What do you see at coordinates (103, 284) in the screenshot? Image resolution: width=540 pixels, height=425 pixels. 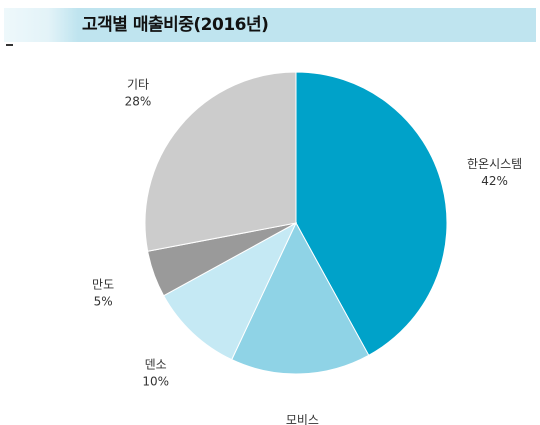 I see `slice-name-label-3: 만도` at bounding box center [103, 284].